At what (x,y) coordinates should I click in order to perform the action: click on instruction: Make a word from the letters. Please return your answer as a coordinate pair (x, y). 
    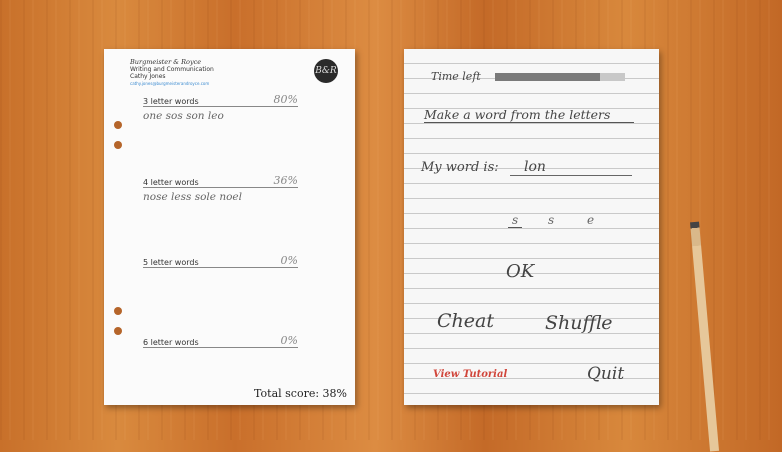
    Looking at the image, I should click on (529, 115).